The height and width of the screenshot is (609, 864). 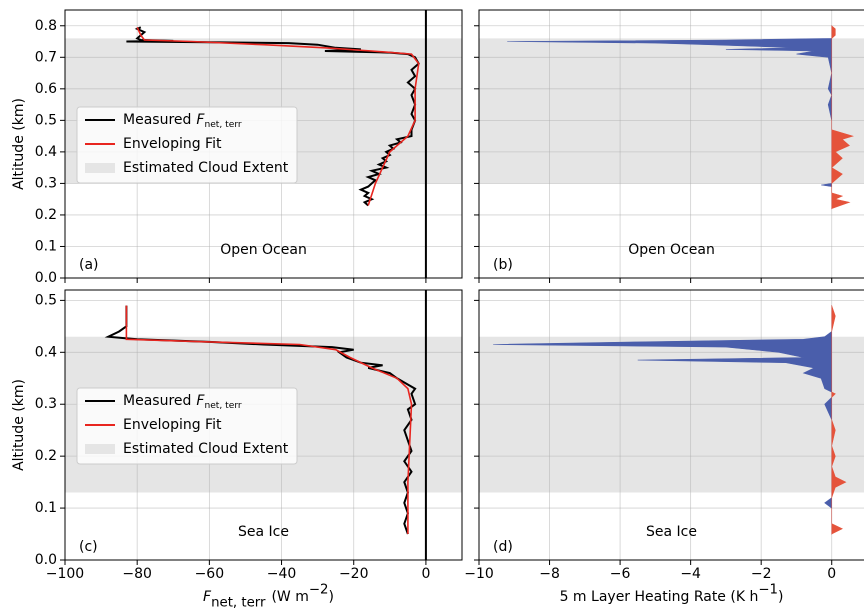 What do you see at coordinates (319, 589) in the screenshot?
I see `x-axis-label-part: −2` at bounding box center [319, 589].